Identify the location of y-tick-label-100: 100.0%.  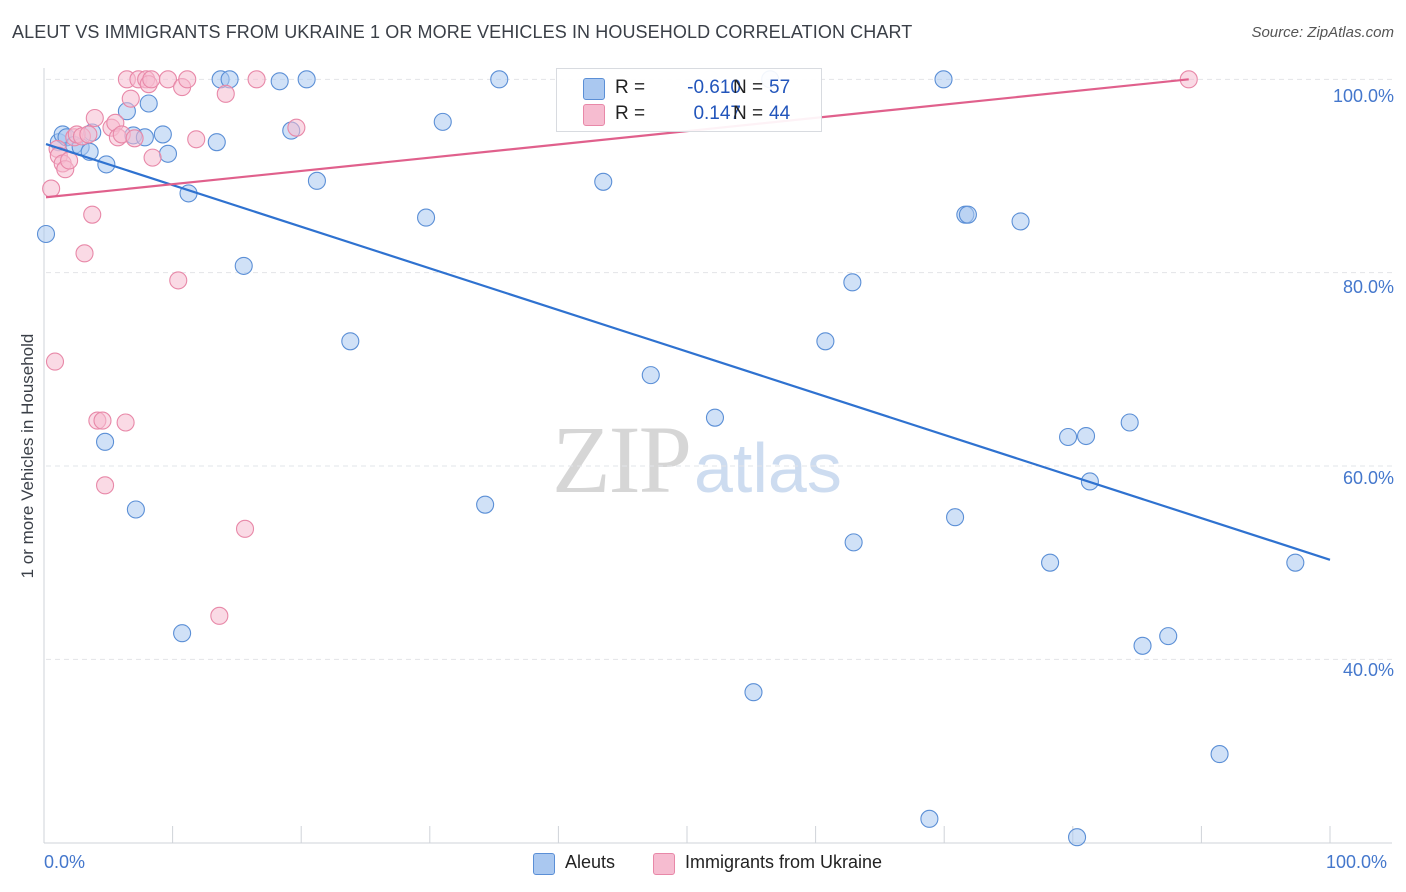
(1363, 96).